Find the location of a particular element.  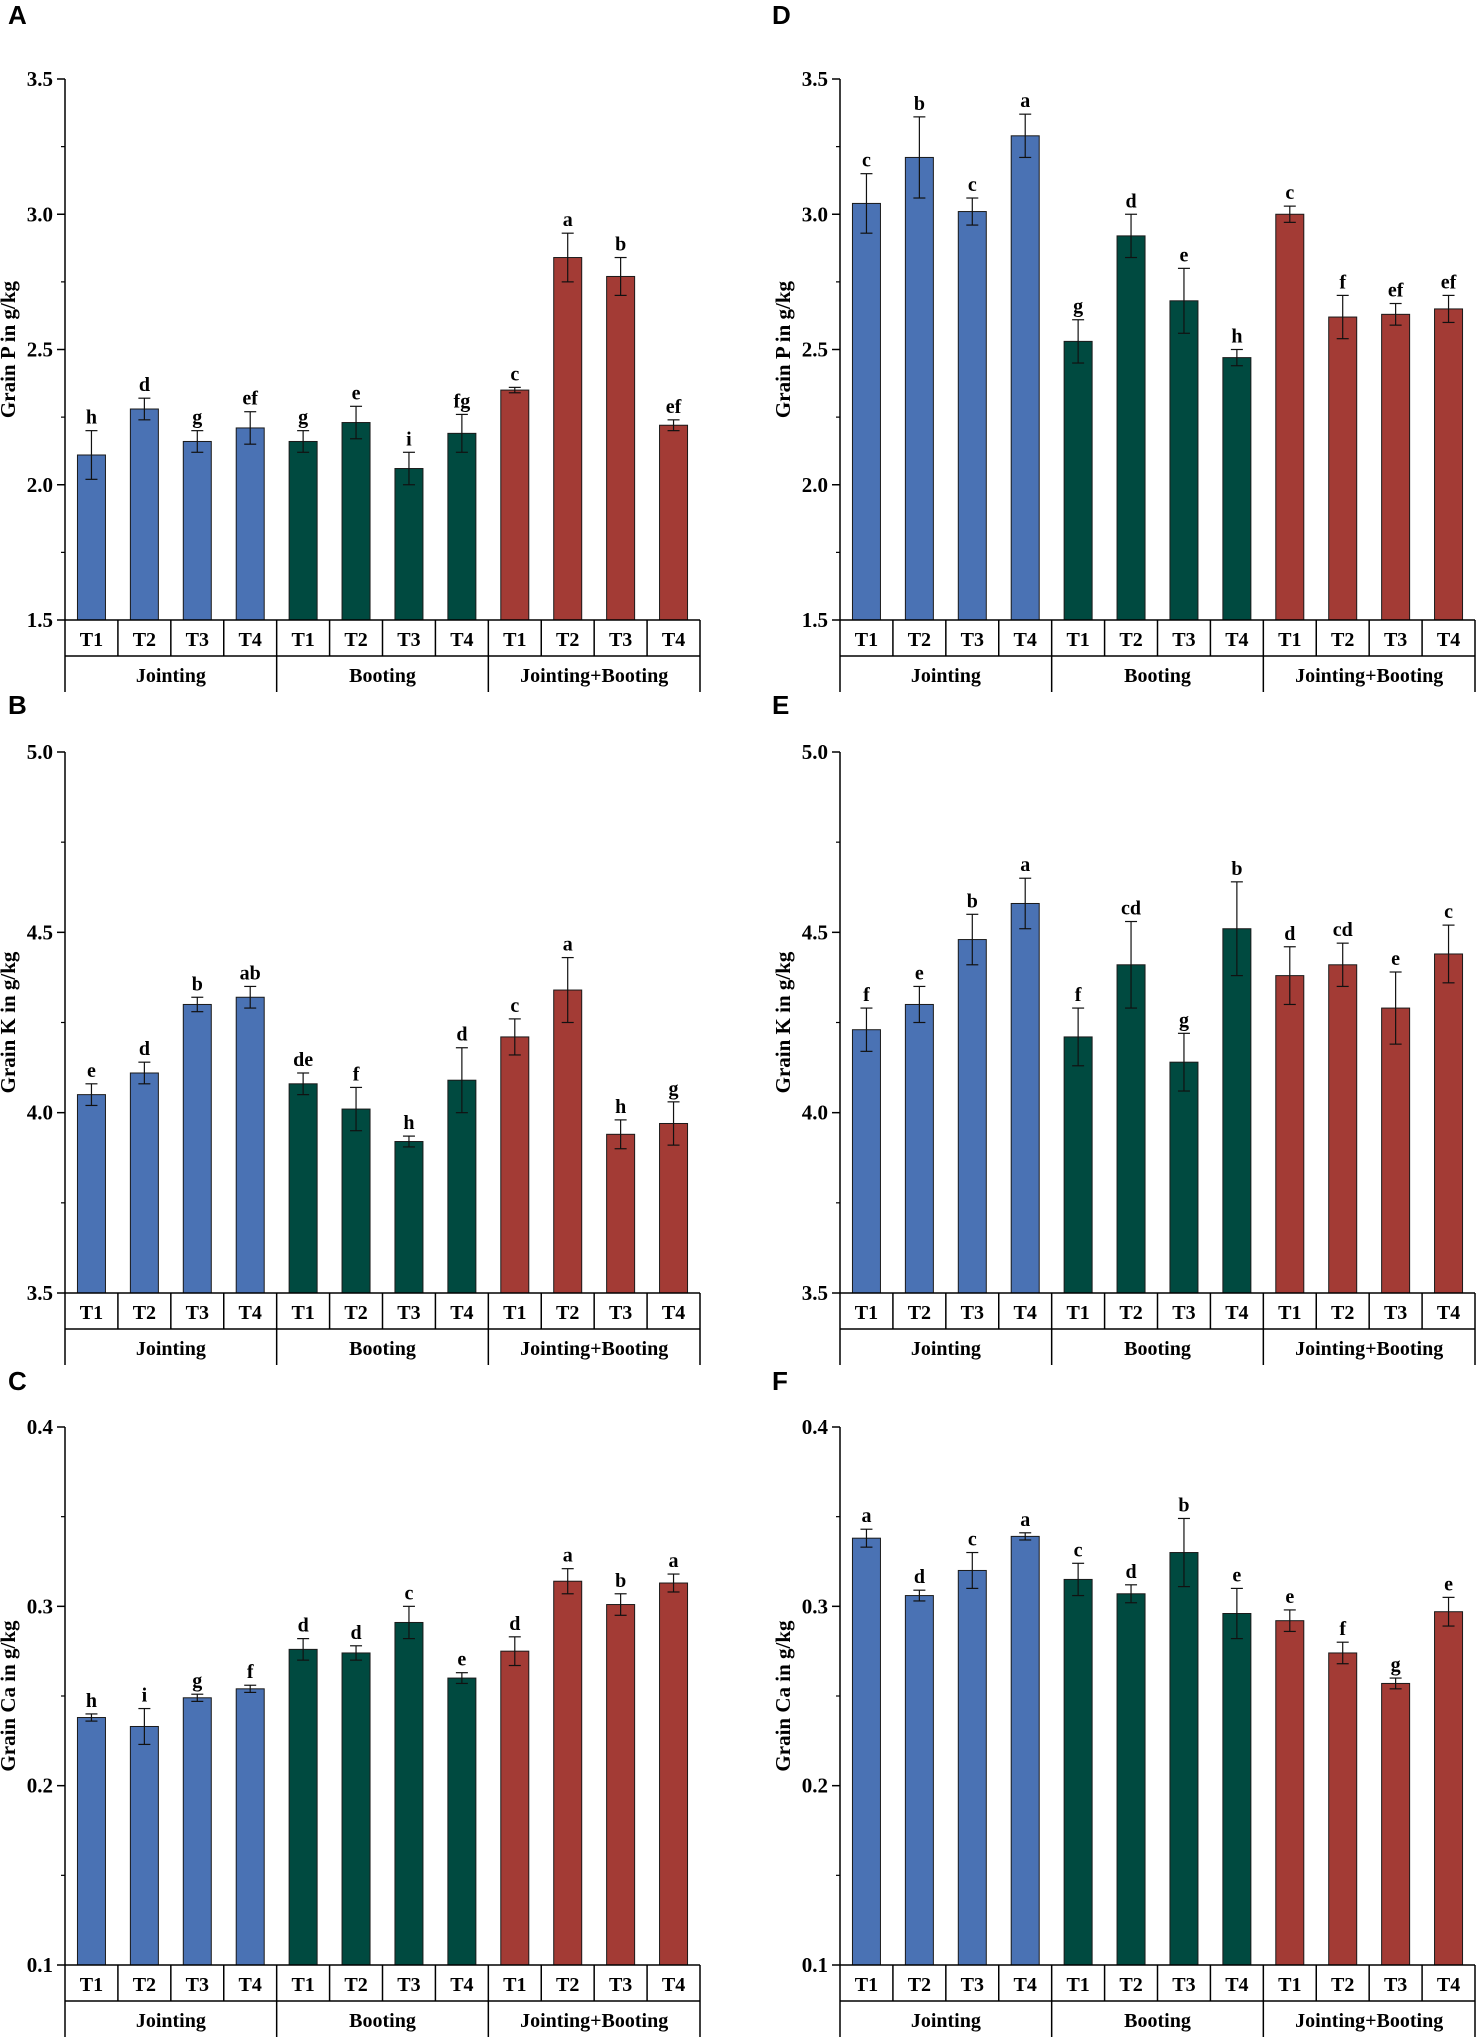

group-label: Jointing is located at coordinates (171, 1349).